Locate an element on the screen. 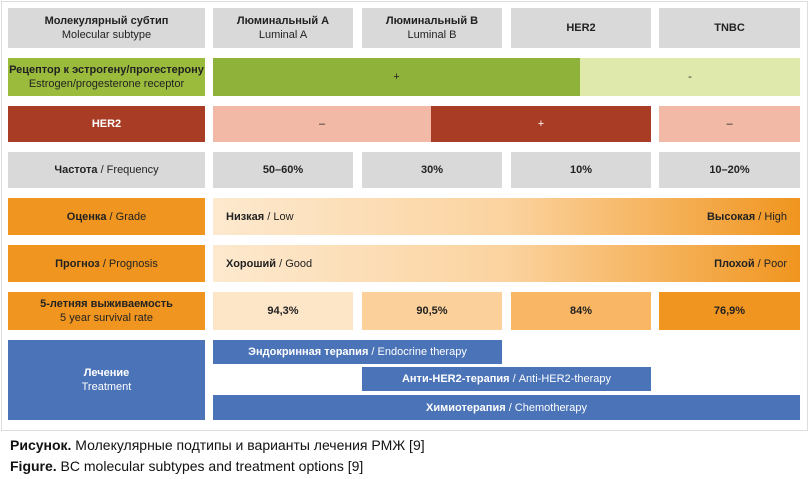  text: Химиотерапия is located at coordinates (466, 407).